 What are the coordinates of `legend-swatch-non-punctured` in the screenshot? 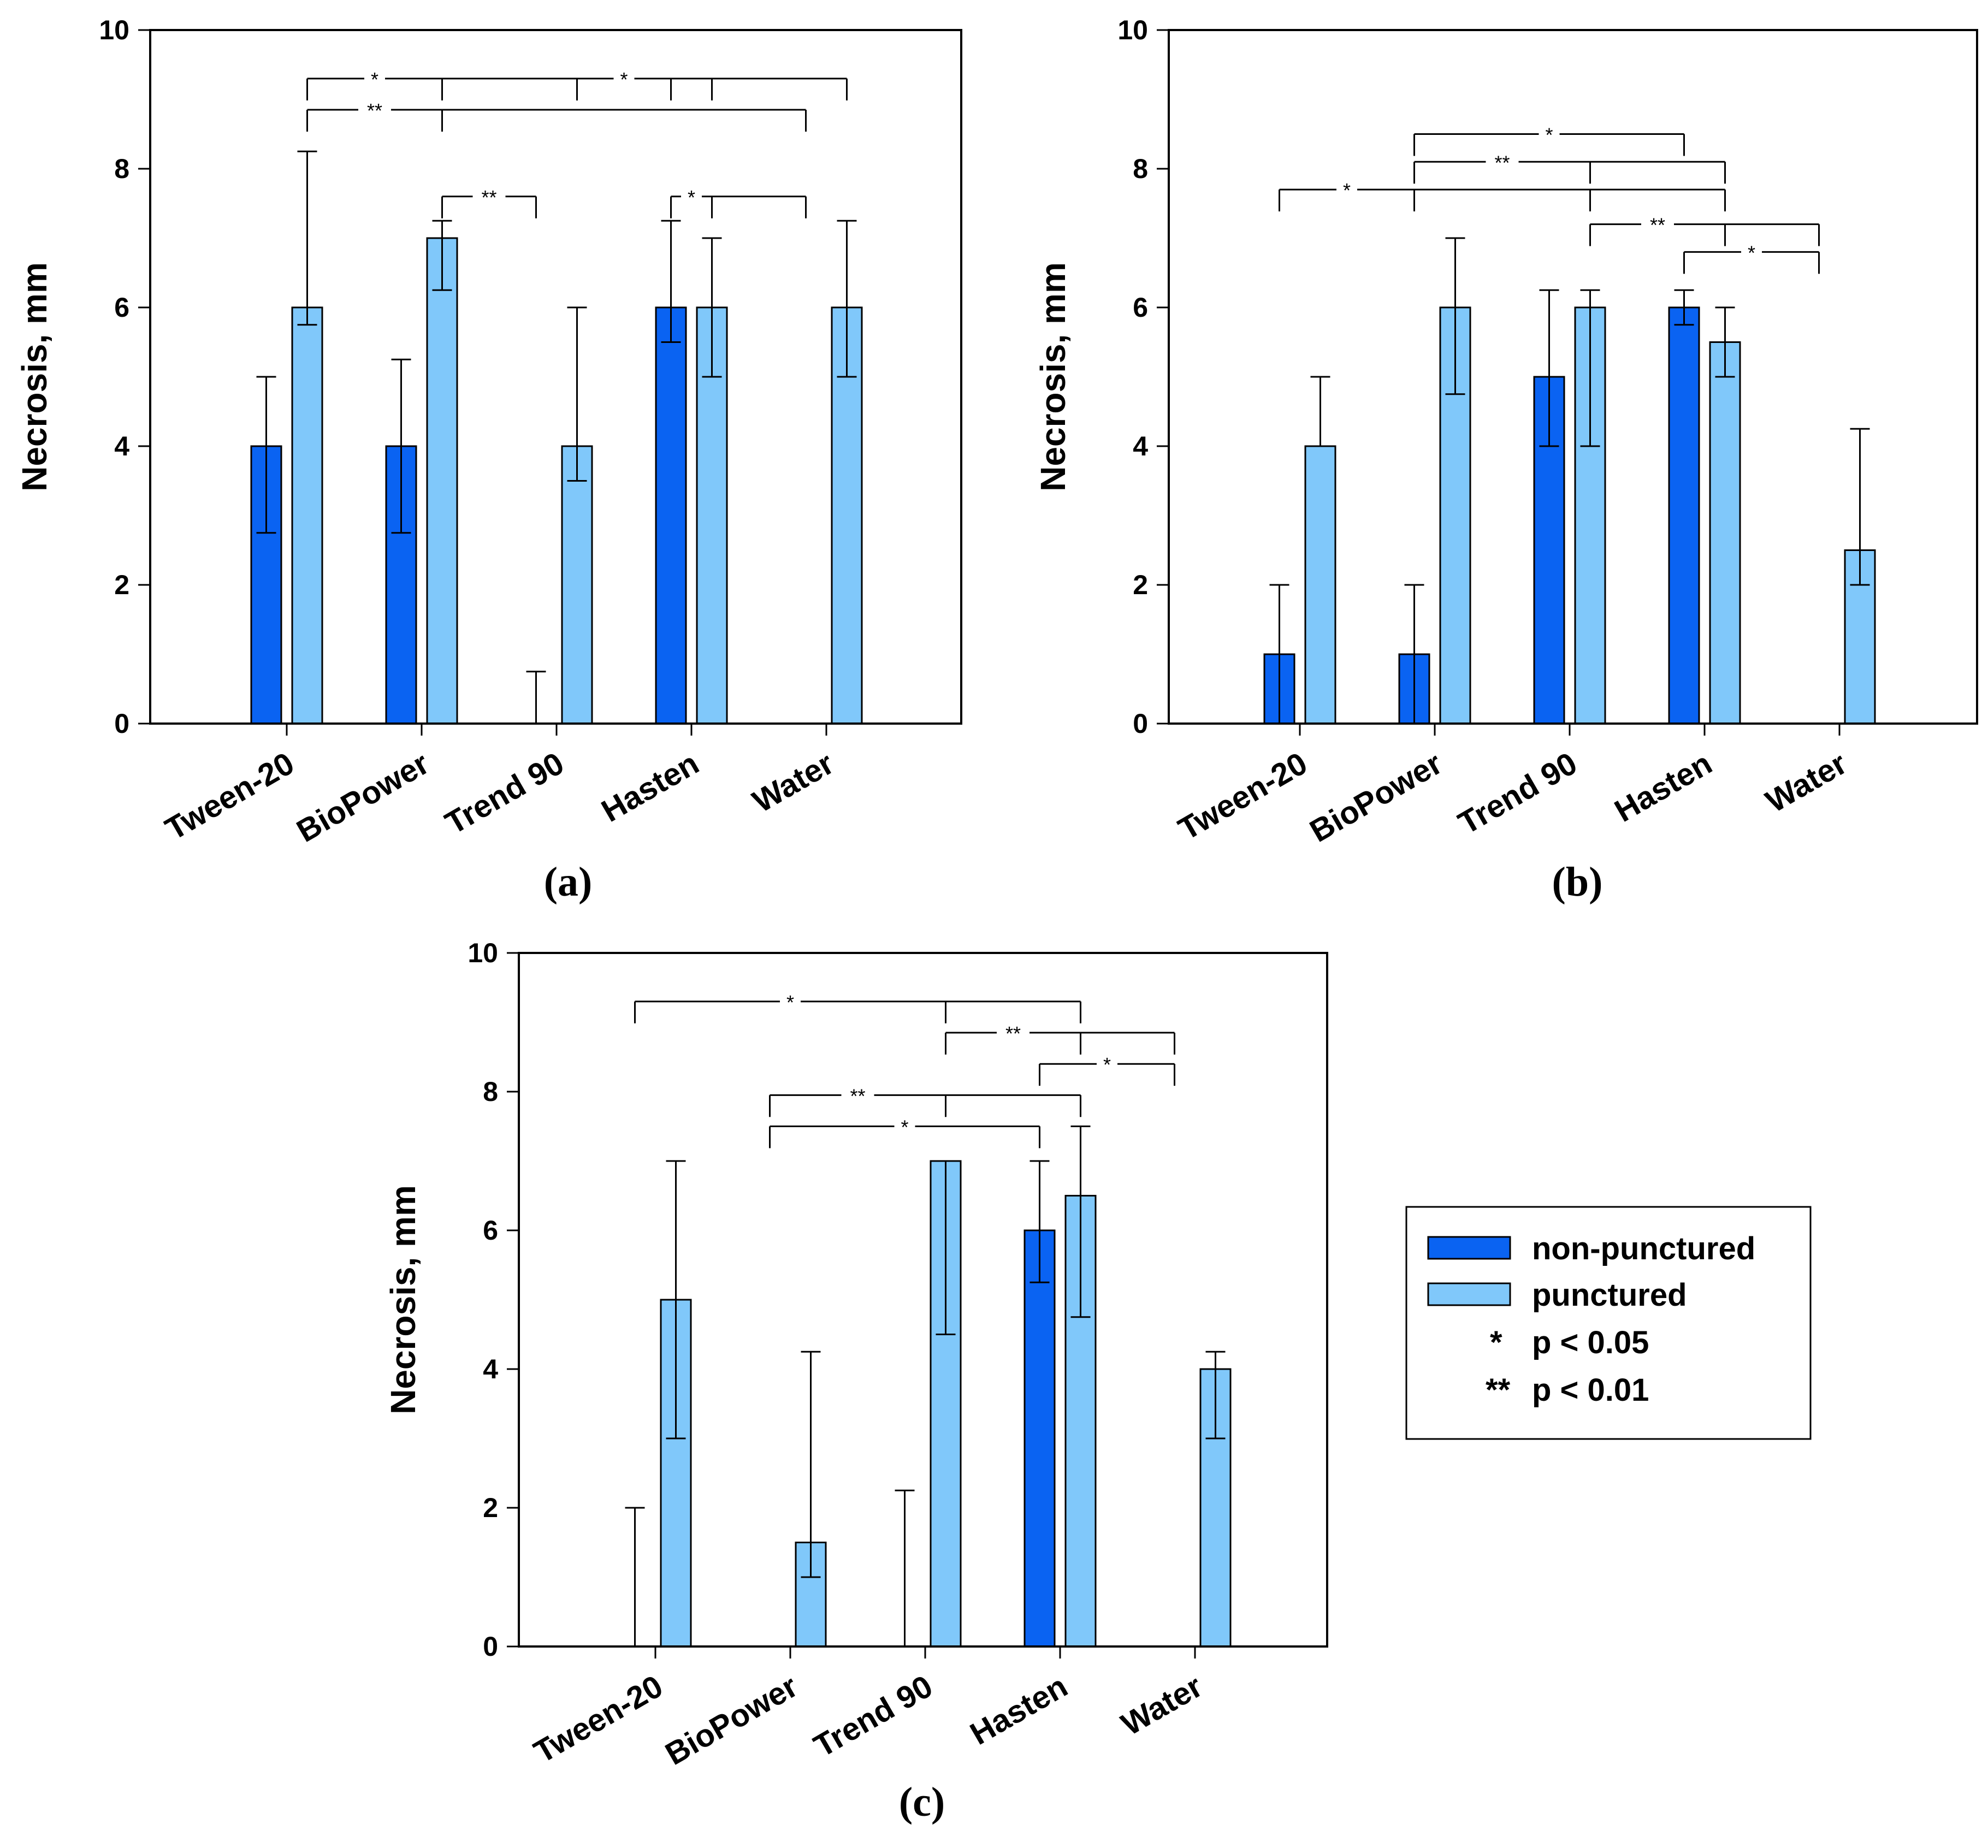 It's located at (1469, 1248).